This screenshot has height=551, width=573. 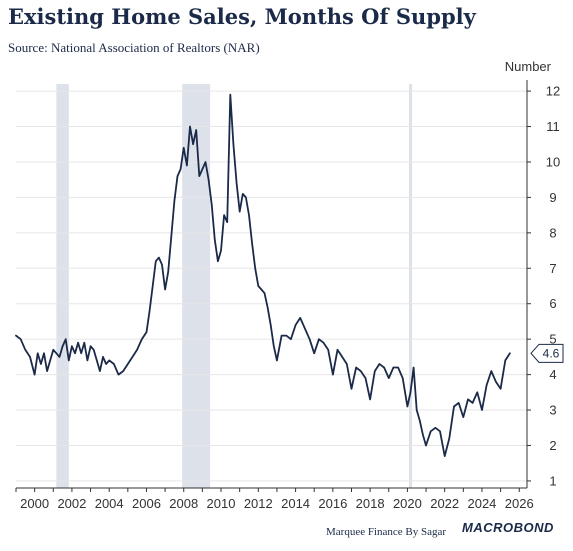 What do you see at coordinates (553, 126) in the screenshot?
I see `y-tick-label: 11` at bounding box center [553, 126].